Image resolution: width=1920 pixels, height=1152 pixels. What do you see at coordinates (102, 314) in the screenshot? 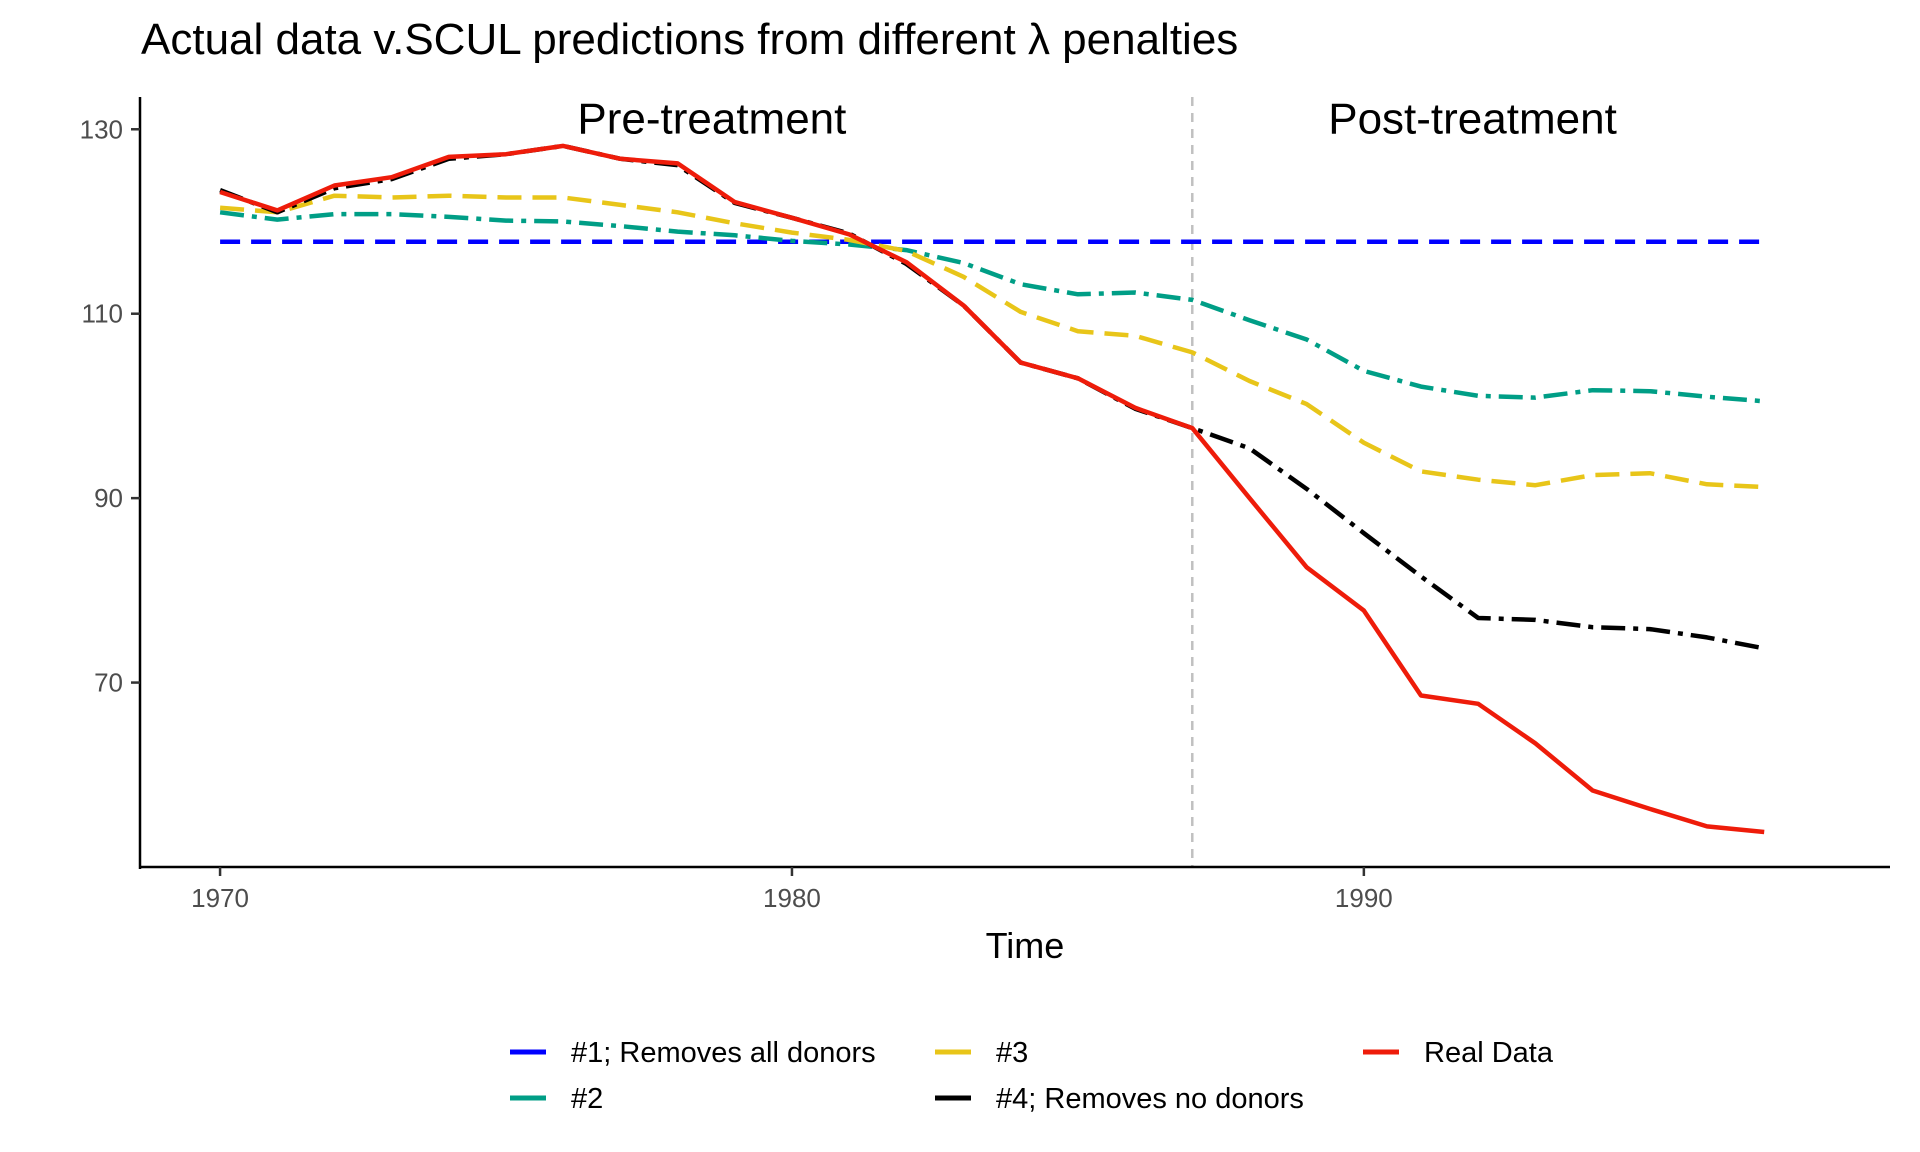
I see `y-tick-label: 110` at bounding box center [102, 314].